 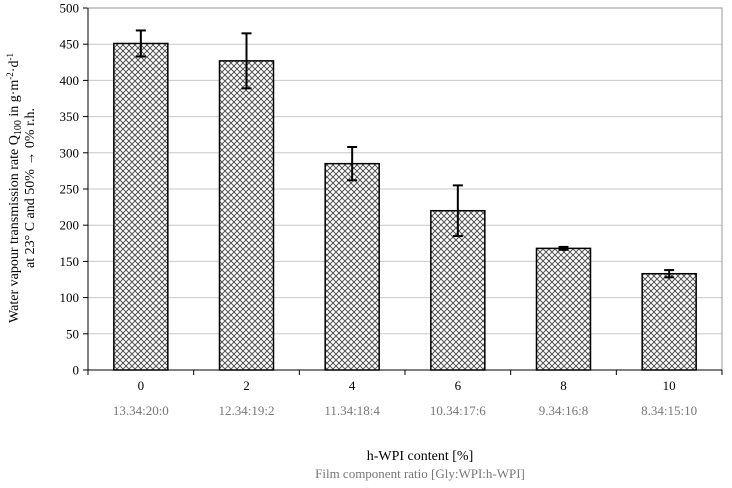 What do you see at coordinates (70, 225) in the screenshot?
I see `y-tick-label: 200` at bounding box center [70, 225].